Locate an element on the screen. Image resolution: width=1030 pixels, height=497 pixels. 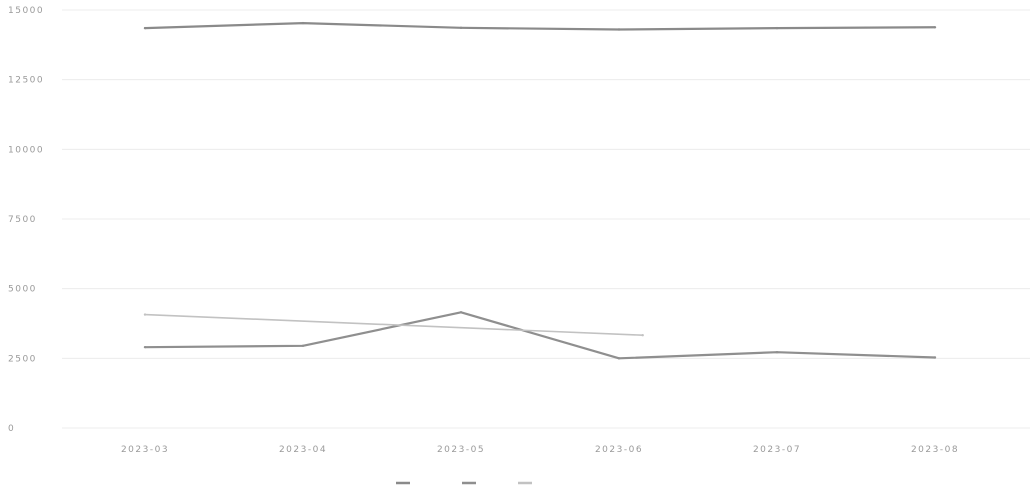
y-tick-label: 7500 is located at coordinates (22, 220).